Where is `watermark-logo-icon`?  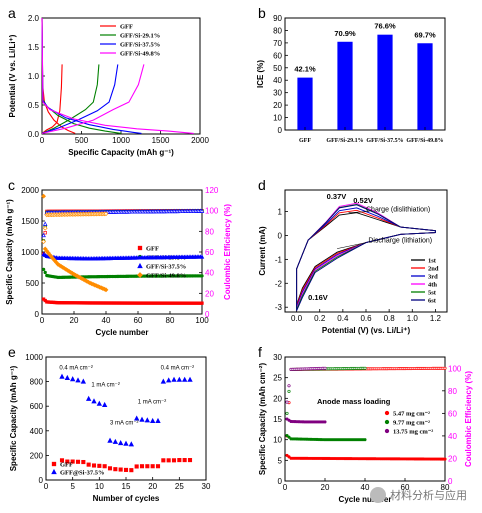
watermark-logo-icon is located at coordinates (378, 495).